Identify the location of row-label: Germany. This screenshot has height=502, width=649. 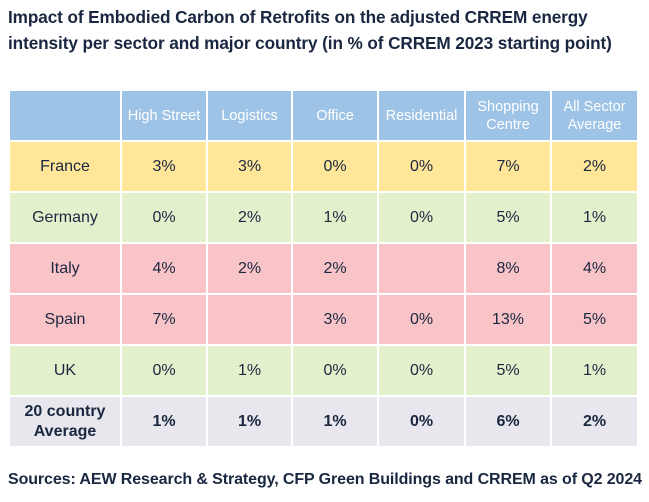
(65, 217).